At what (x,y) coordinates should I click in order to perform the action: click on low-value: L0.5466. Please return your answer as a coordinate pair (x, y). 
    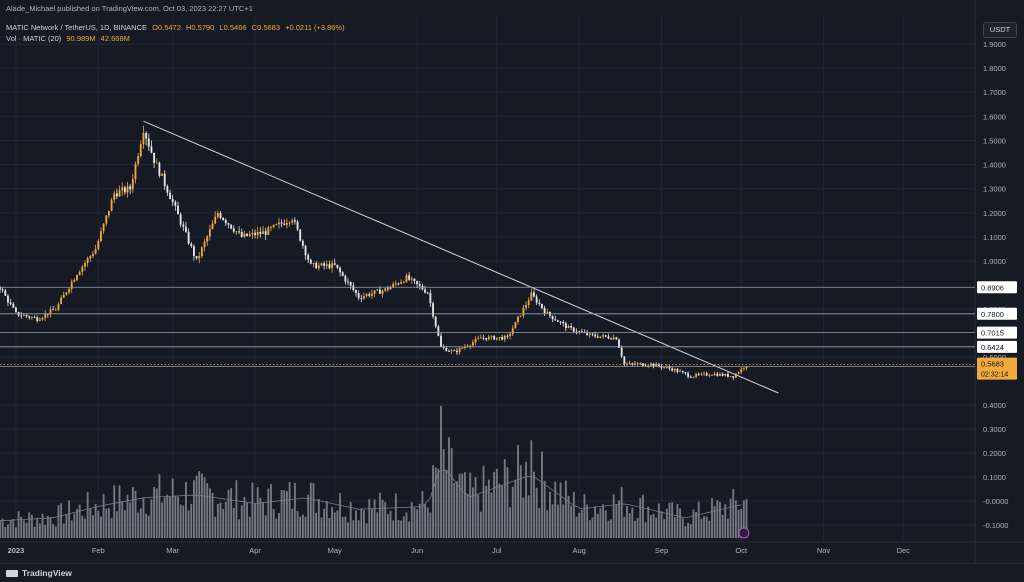
    Looking at the image, I should click on (233, 27).